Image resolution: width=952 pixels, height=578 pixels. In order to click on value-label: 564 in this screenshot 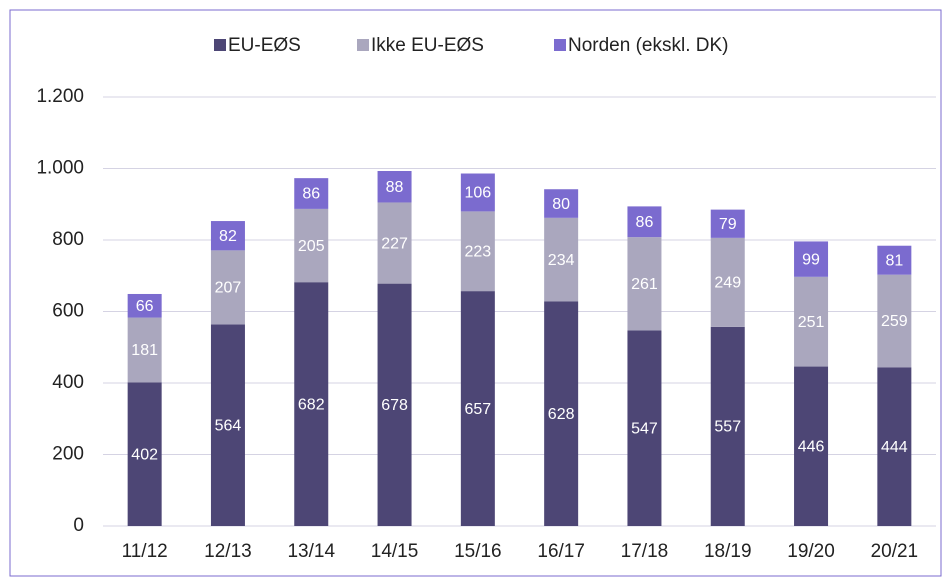, I will do `click(228, 425)`.